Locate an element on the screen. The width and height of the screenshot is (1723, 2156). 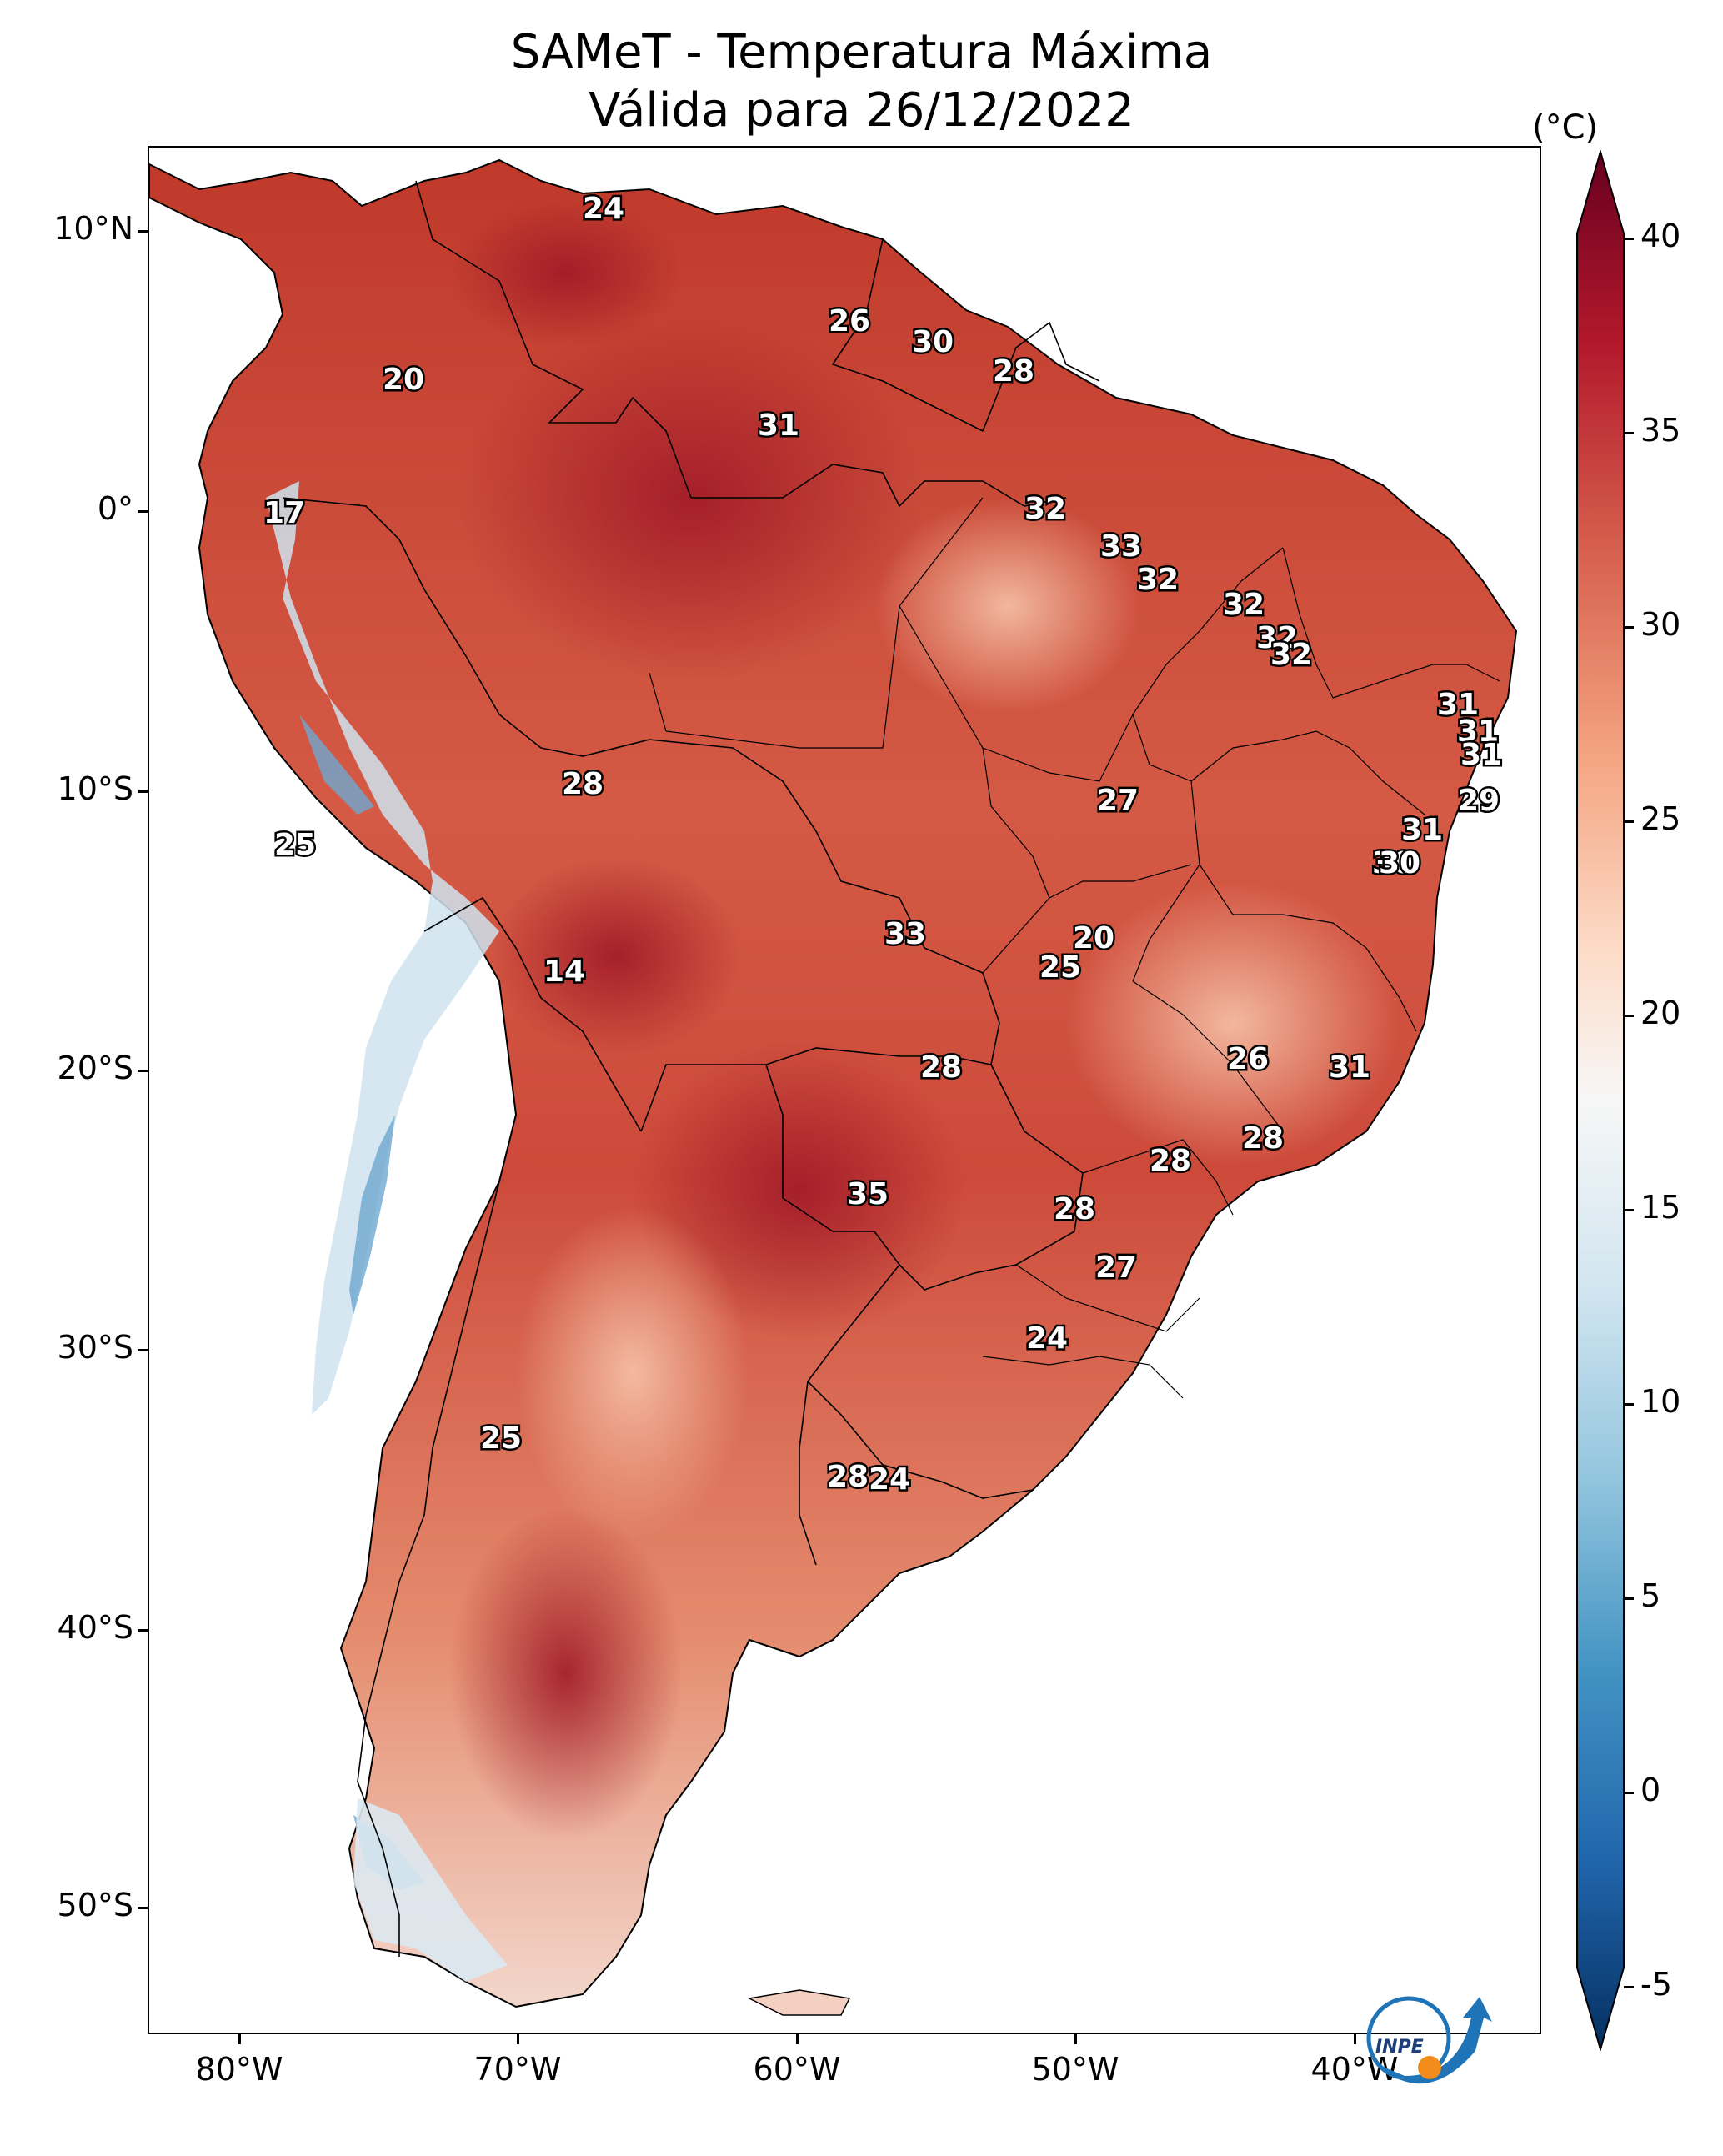
hot-zone-patagonia is located at coordinates (566, 1673).